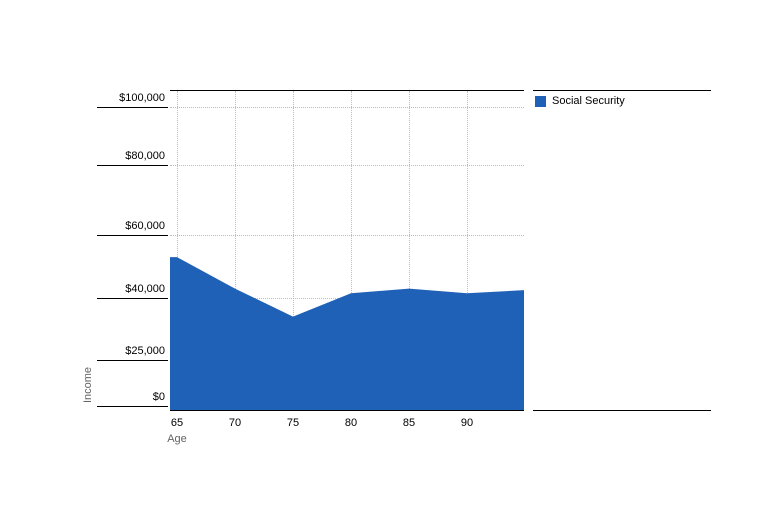  Describe the element at coordinates (158, 397) in the screenshot. I see `y-tick-label: $0` at that location.